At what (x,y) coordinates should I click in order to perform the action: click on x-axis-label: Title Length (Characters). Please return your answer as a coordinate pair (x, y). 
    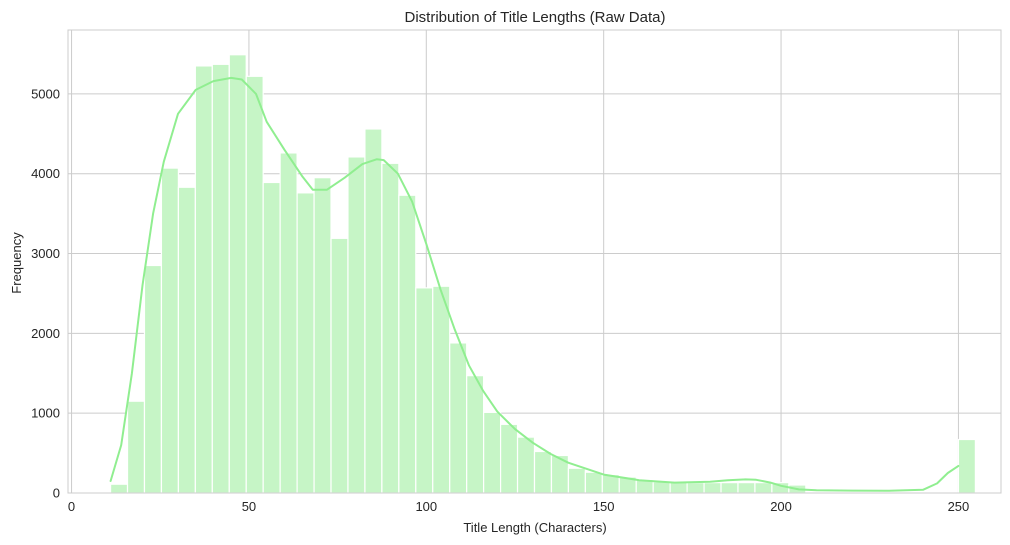
    Looking at the image, I should click on (534, 527).